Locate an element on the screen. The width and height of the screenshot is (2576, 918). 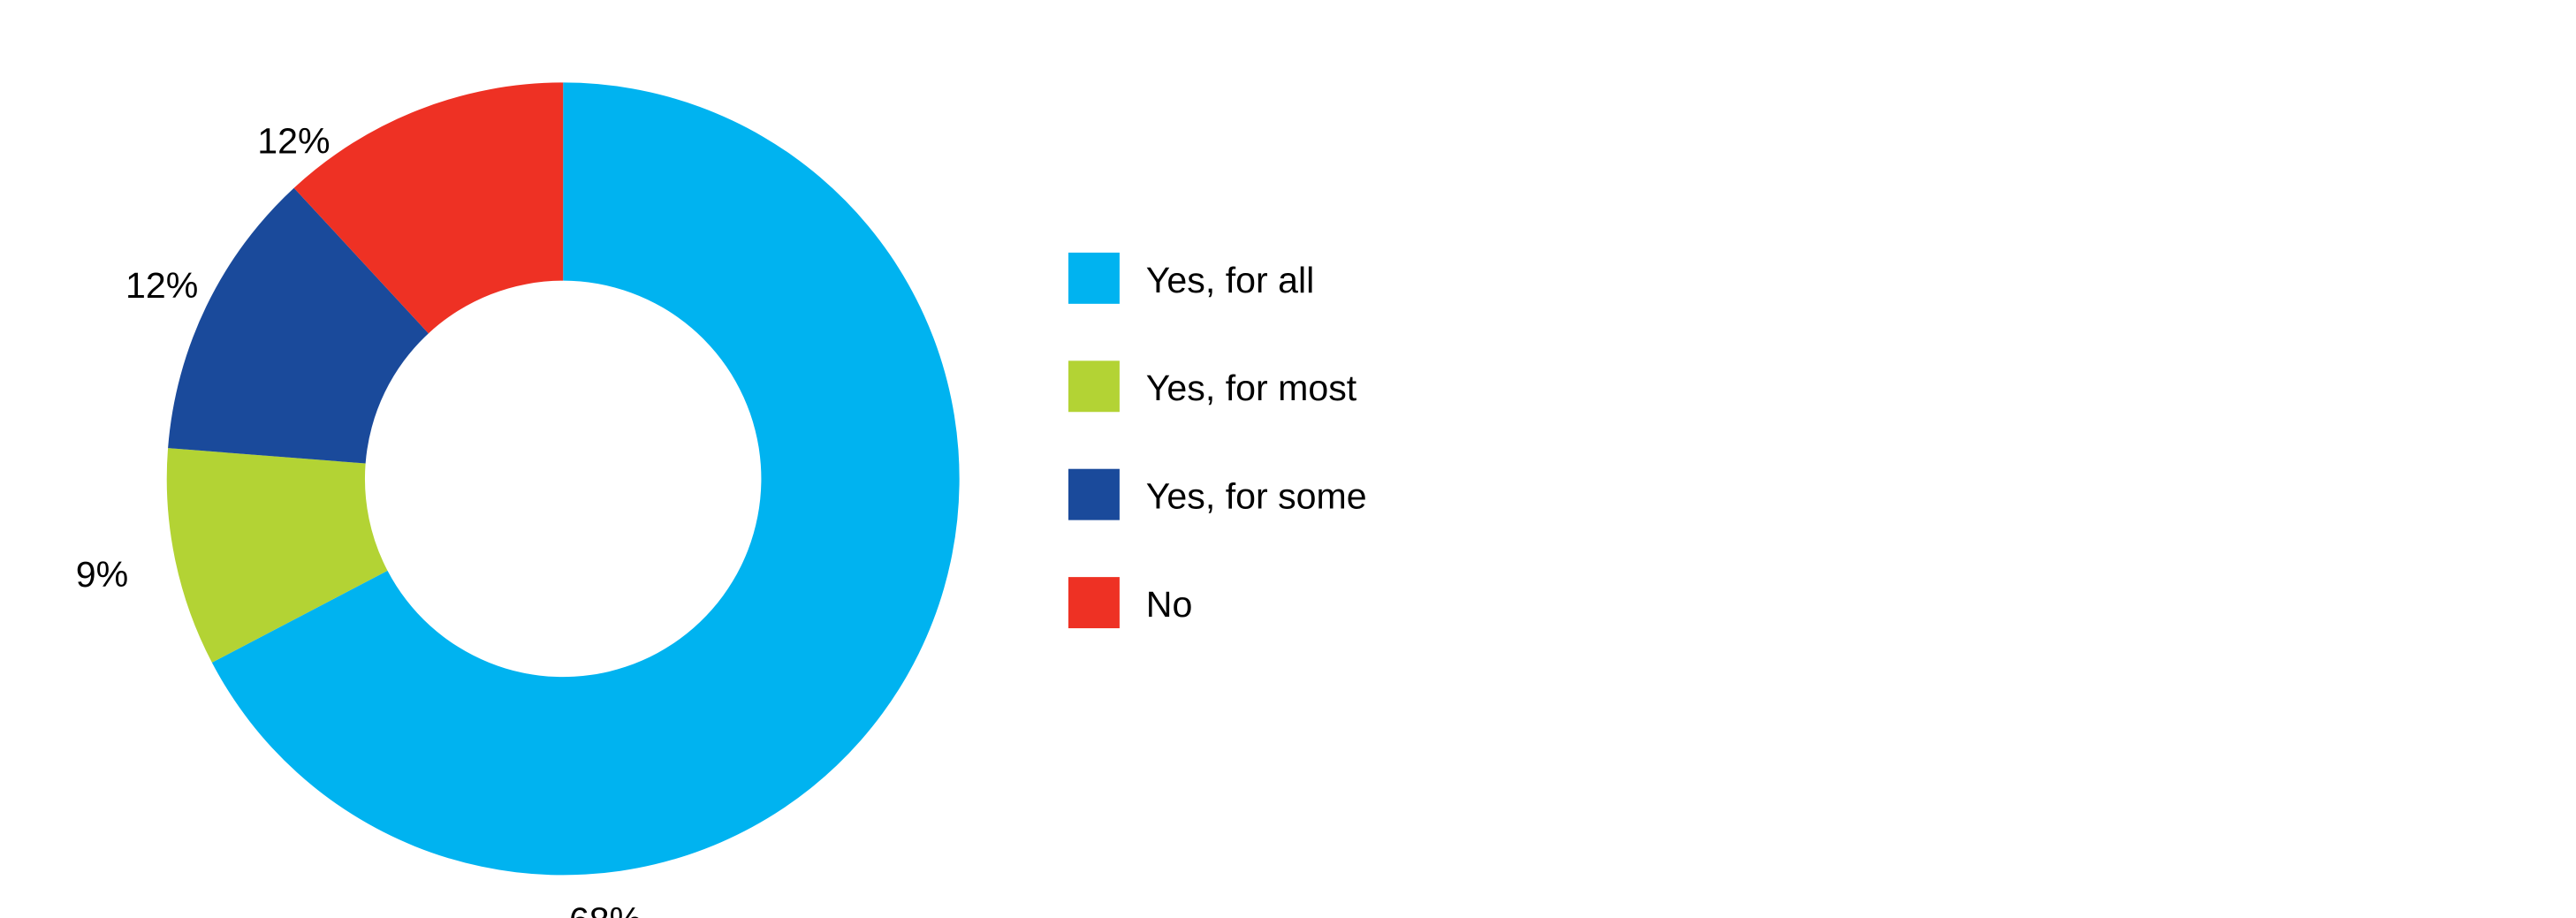
legend-label: No is located at coordinates (1169, 604).